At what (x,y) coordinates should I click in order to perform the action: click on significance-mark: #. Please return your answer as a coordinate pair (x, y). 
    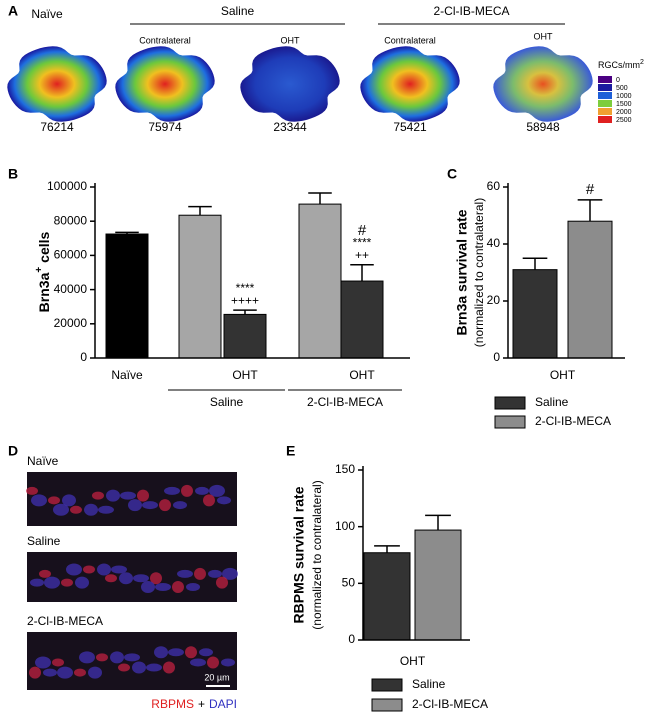
    Looking at the image, I should click on (362, 230).